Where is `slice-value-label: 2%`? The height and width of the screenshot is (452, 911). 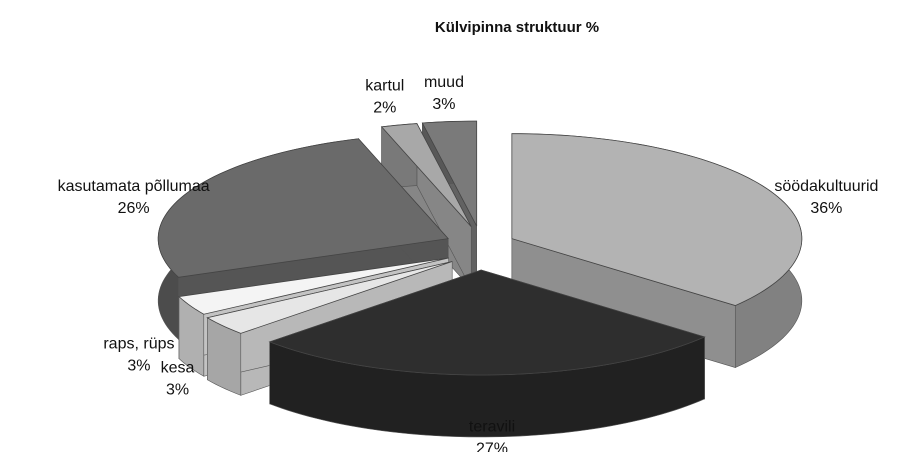 slice-value-label: 2% is located at coordinates (384, 107).